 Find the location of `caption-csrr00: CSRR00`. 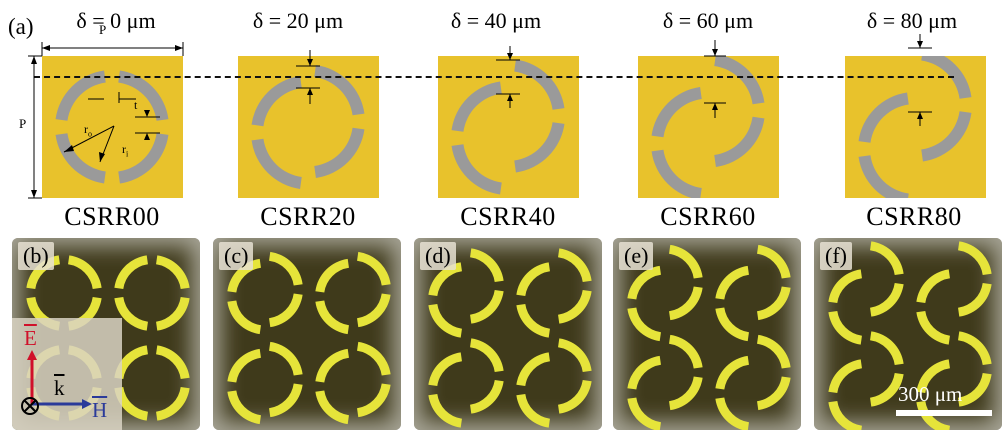

caption-csrr00: CSRR00 is located at coordinates (112, 216).